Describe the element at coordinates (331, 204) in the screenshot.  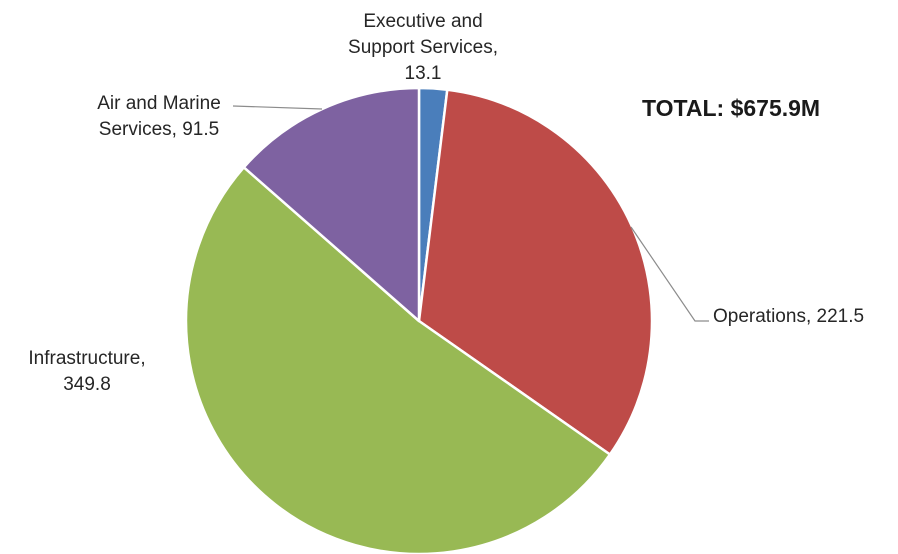
I see `pie-slice-air-and-marine-services` at that location.